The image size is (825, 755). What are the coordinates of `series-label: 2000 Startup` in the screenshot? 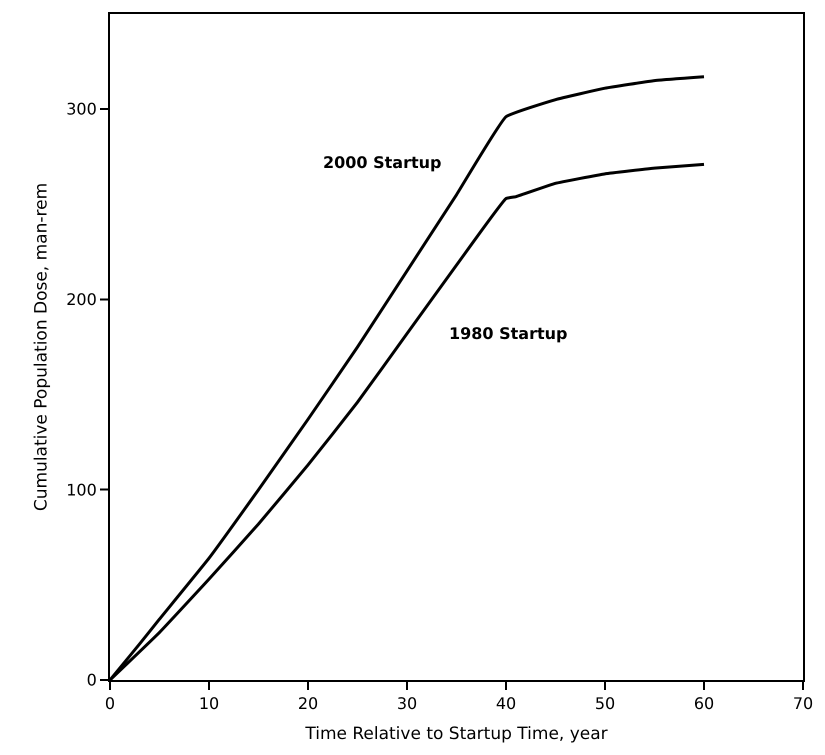 It's located at (382, 162).